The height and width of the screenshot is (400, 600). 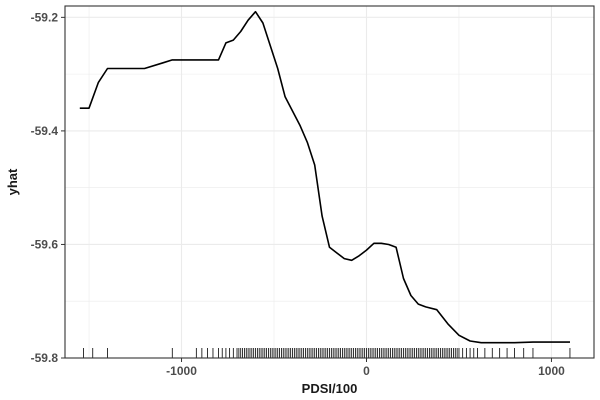 What do you see at coordinates (327, 353) in the screenshot?
I see `rug-marks` at bounding box center [327, 353].